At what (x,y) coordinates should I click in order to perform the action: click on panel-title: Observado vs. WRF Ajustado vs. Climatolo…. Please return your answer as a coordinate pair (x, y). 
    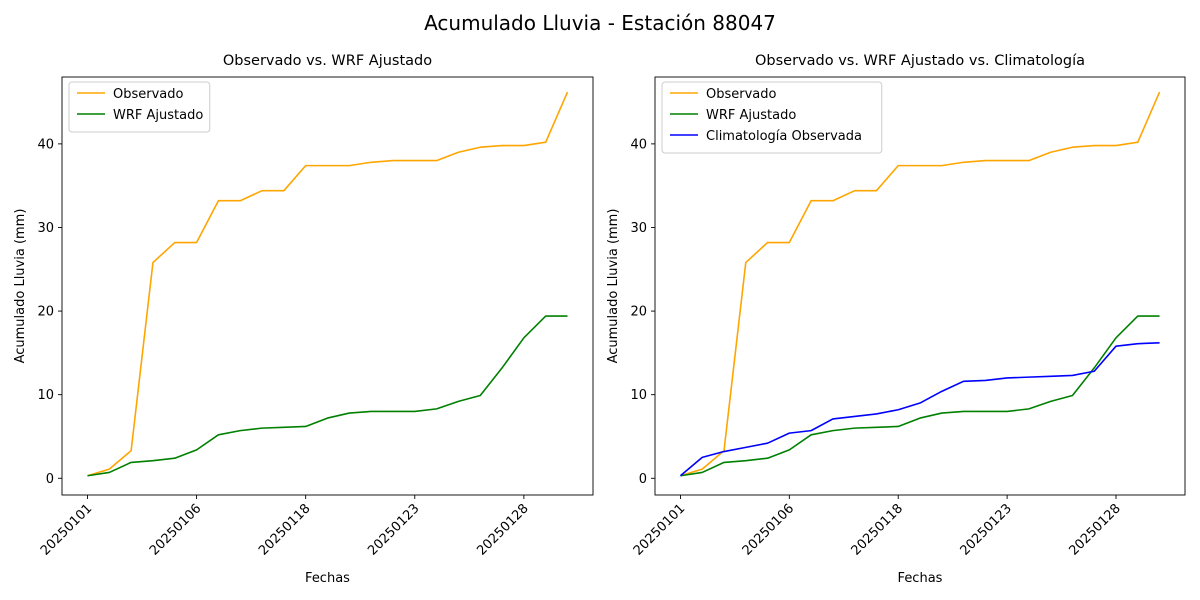
    Looking at the image, I should click on (920, 61).